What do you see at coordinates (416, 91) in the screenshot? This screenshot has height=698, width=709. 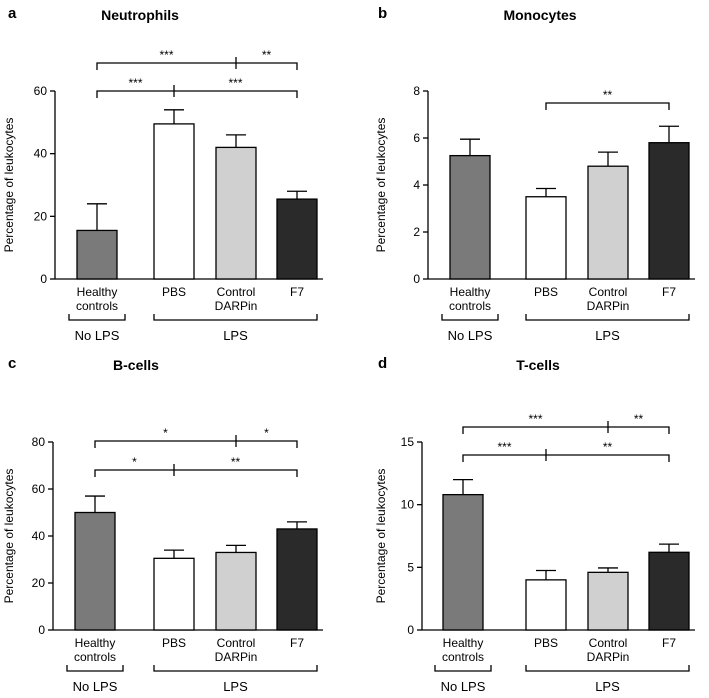 I see `y-tick-label: 8` at bounding box center [416, 91].